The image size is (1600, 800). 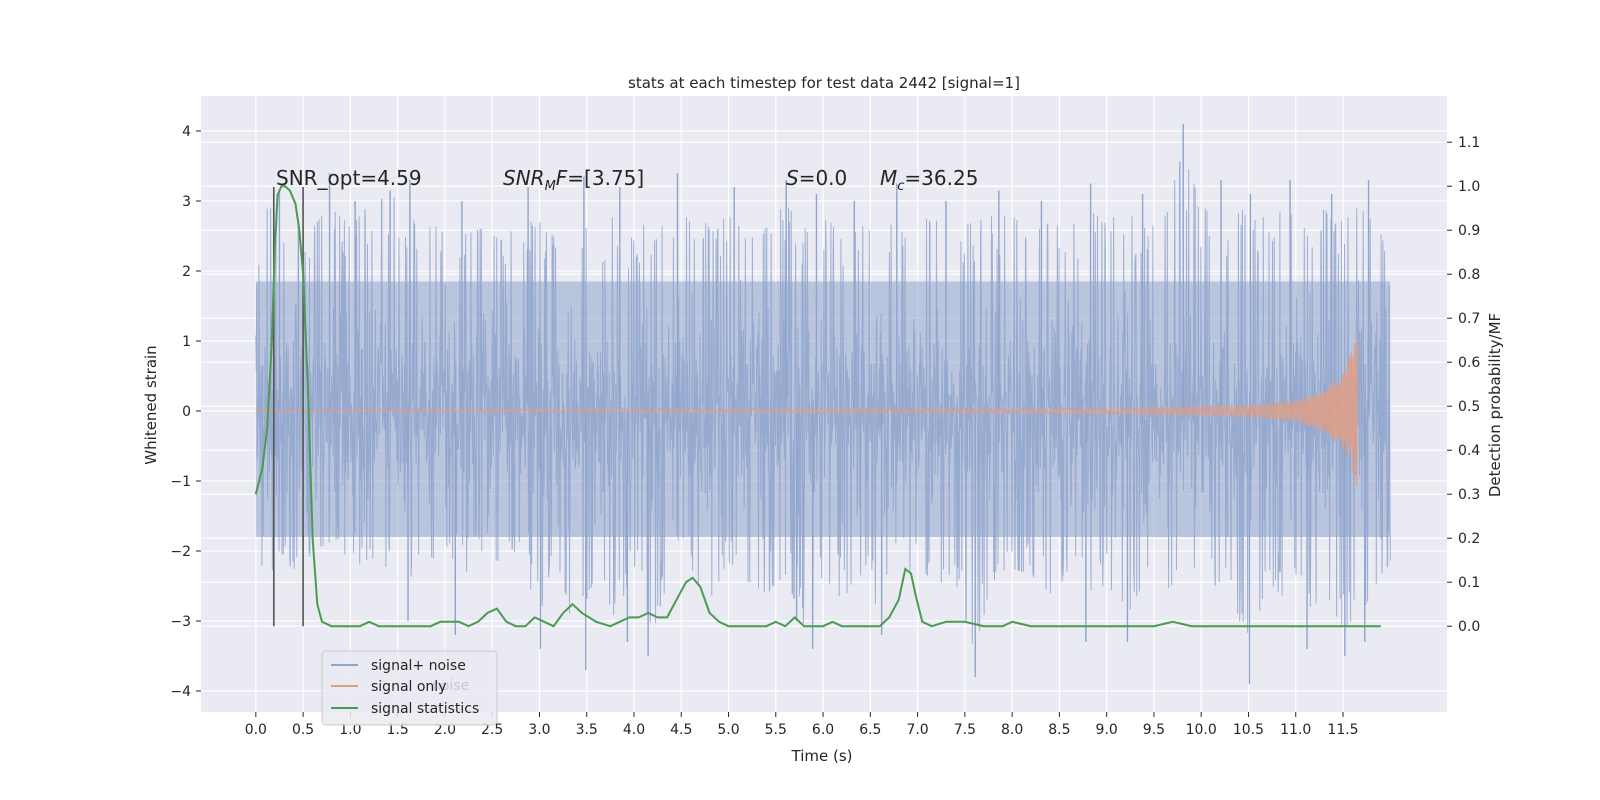 I want to click on legend-ghost-text: noise, so click(x=450, y=686).